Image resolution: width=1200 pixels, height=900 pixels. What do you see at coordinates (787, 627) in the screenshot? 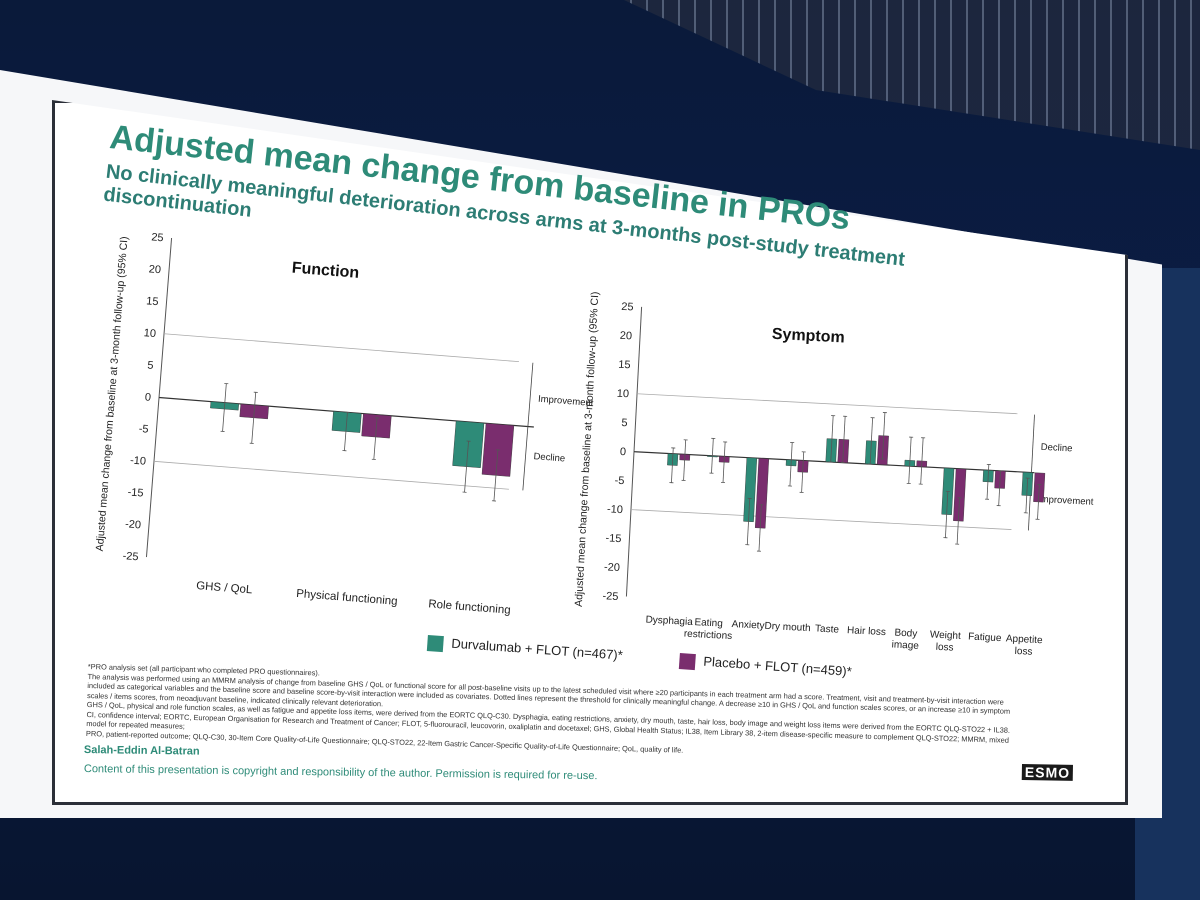
I see `x-tick-label: Dry mouth` at bounding box center [787, 627].